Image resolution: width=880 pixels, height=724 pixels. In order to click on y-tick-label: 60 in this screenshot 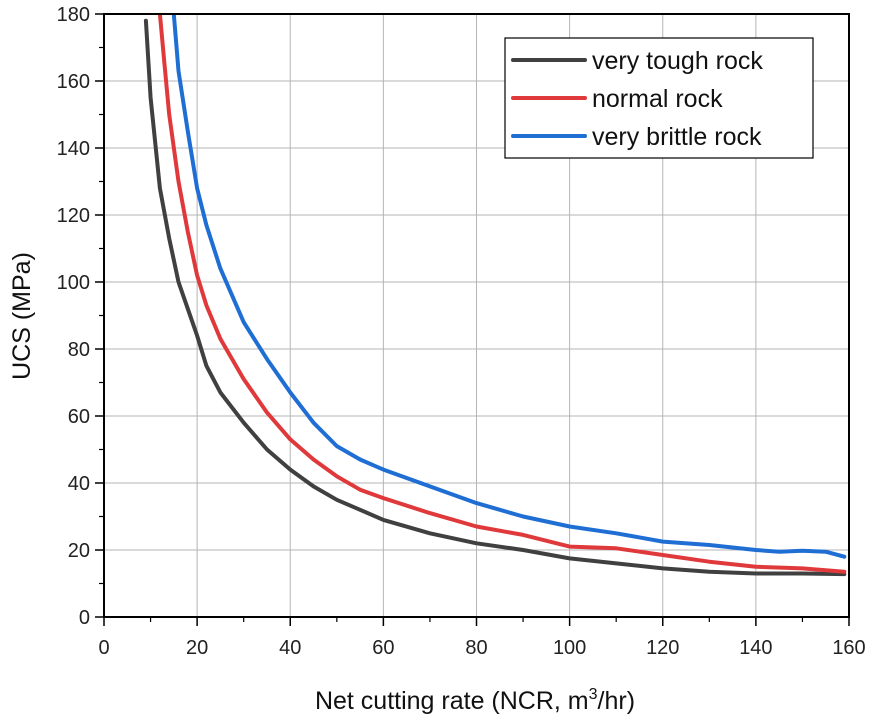, I will do `click(79, 417)`.